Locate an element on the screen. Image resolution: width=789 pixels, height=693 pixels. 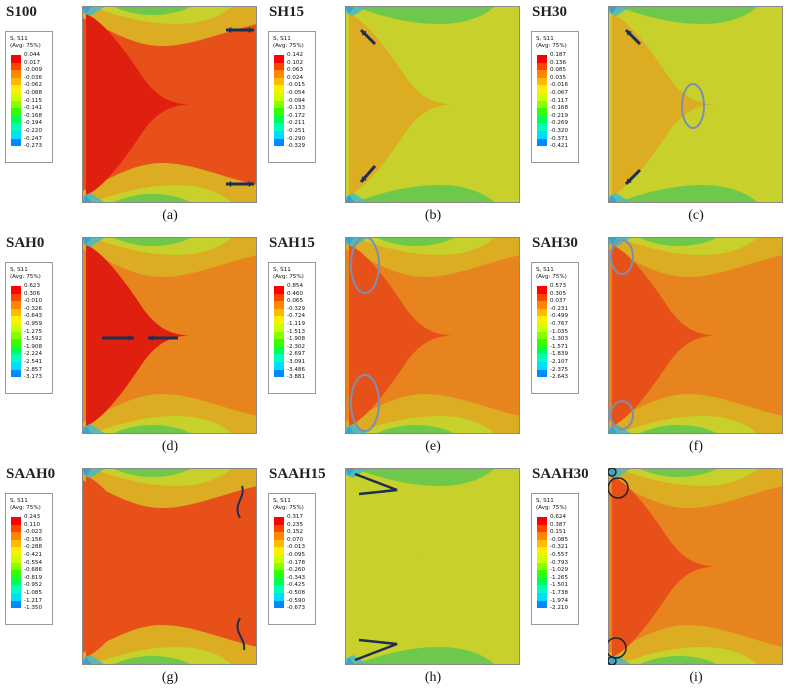
legend-value: 0.044 is located at coordinates (32, 55).